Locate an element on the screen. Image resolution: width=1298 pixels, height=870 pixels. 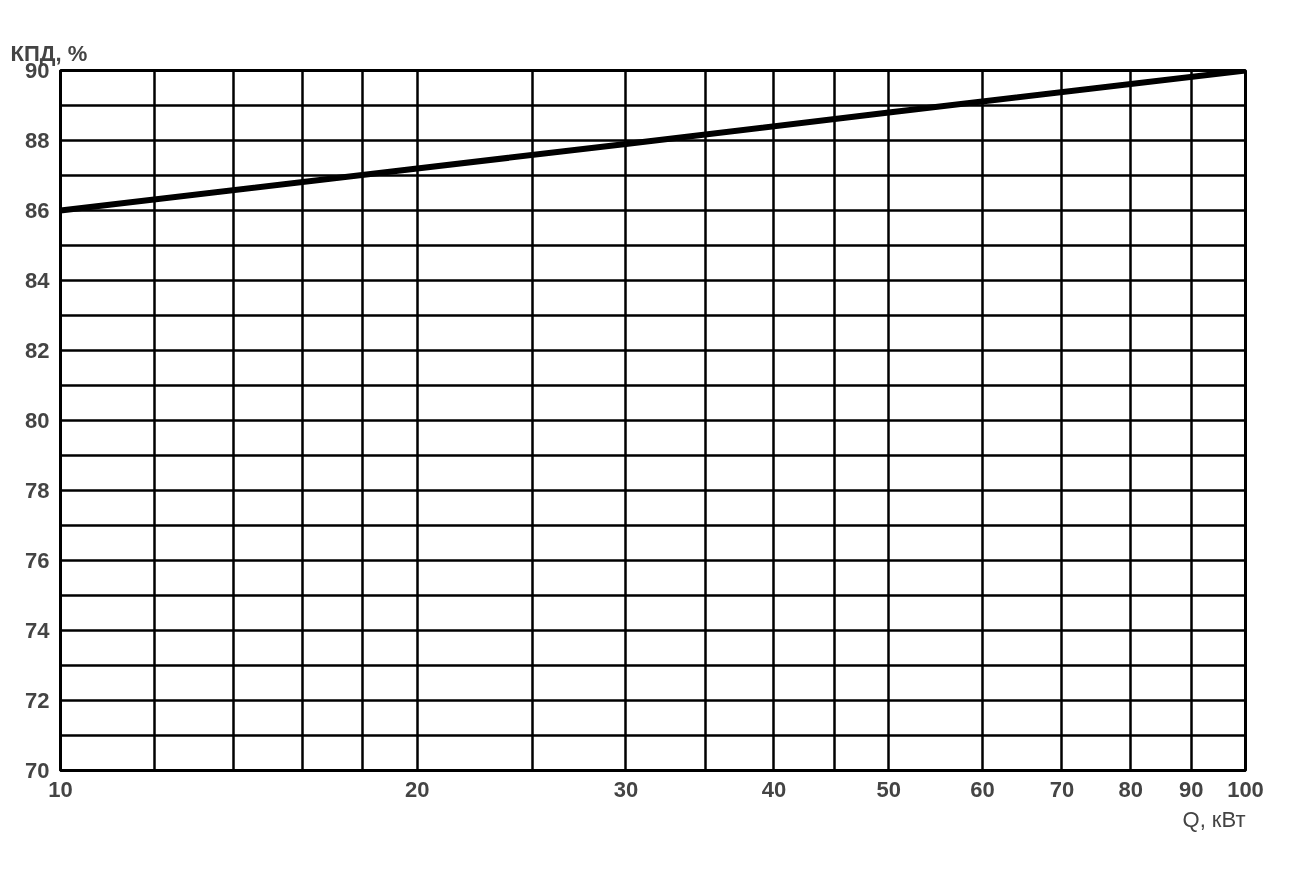
x-tick-label: 100 is located at coordinates (1245, 789).